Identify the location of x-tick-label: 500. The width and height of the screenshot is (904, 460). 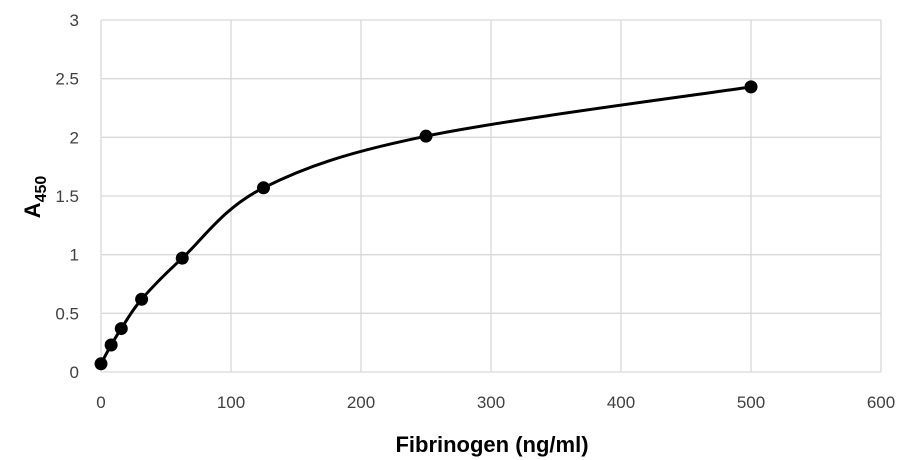
(751, 402).